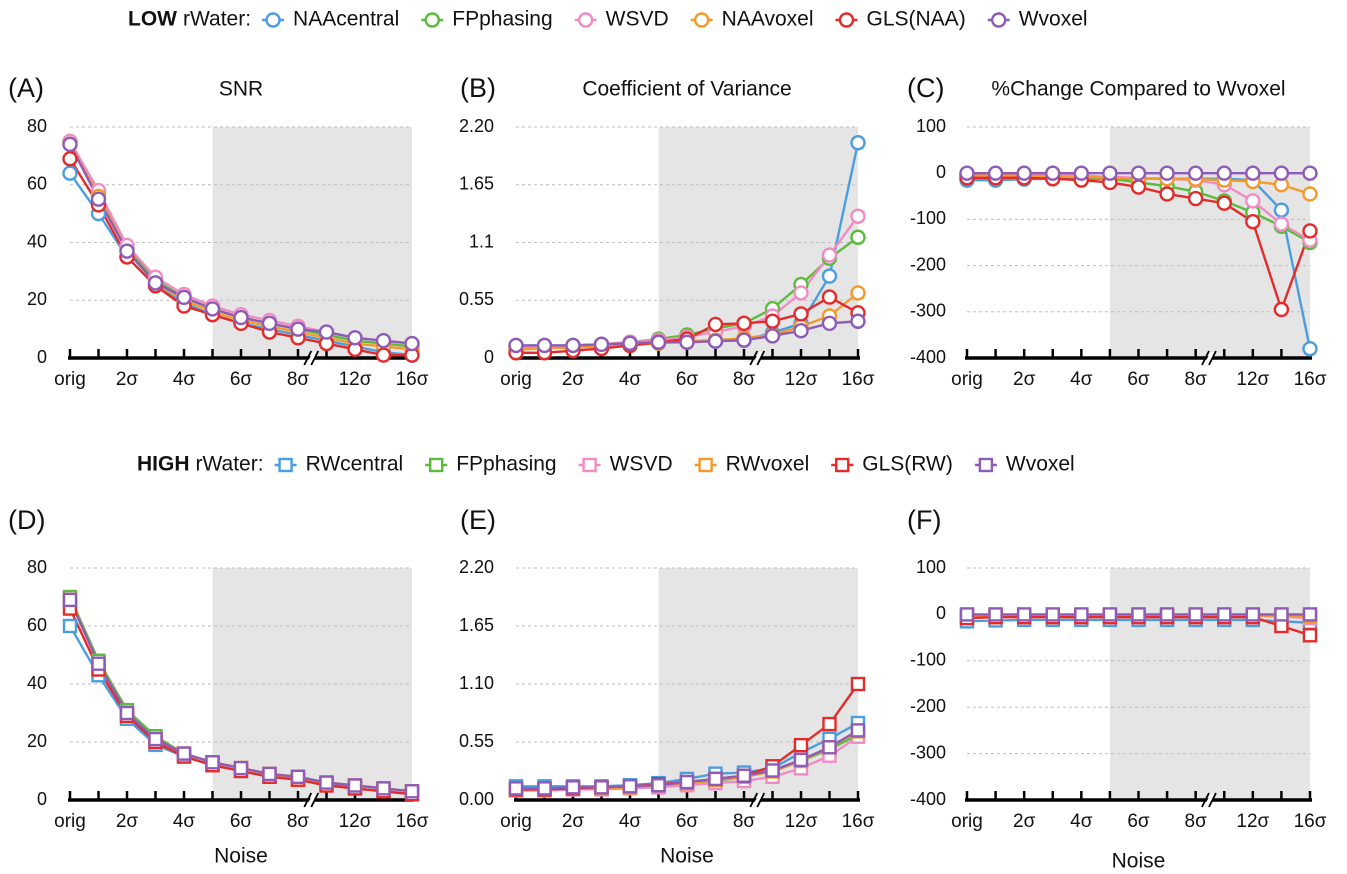  What do you see at coordinates (1138, 89) in the screenshot?
I see `panel-title: %Change Compared to Wvoxel` at bounding box center [1138, 89].